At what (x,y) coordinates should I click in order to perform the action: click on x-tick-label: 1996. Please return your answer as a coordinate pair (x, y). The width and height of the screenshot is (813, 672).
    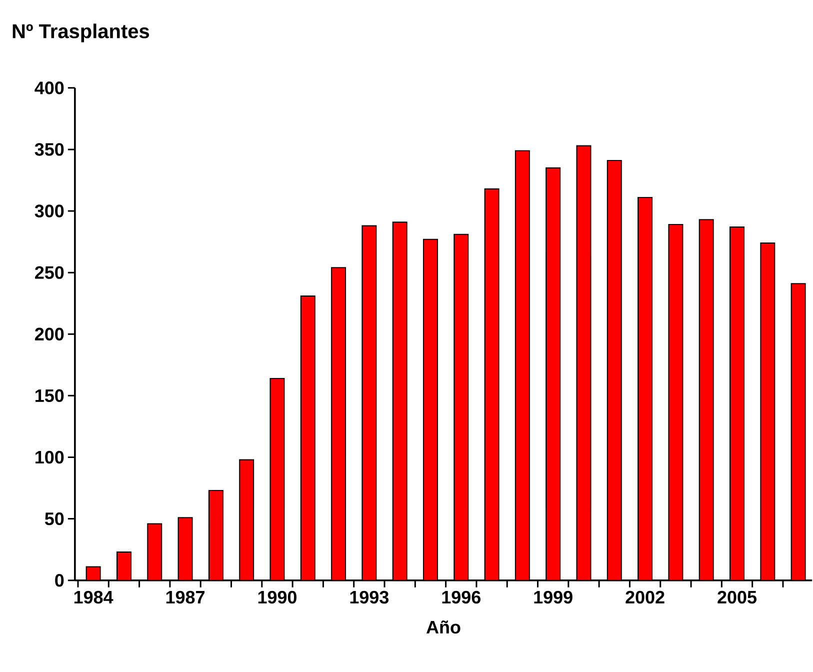
    Looking at the image, I should click on (461, 597).